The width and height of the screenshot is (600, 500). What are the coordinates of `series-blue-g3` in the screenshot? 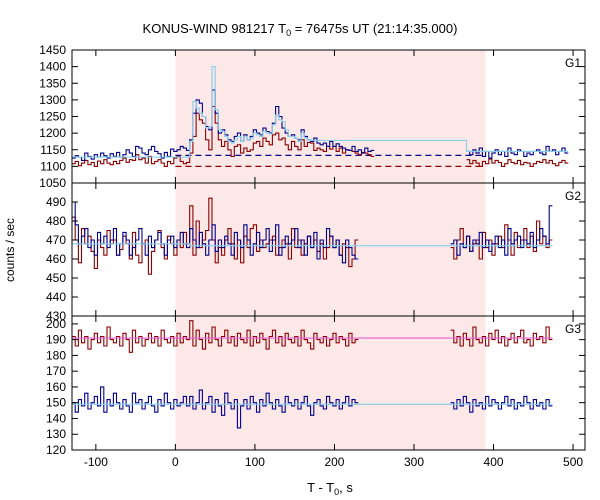 It's located at (312, 407).